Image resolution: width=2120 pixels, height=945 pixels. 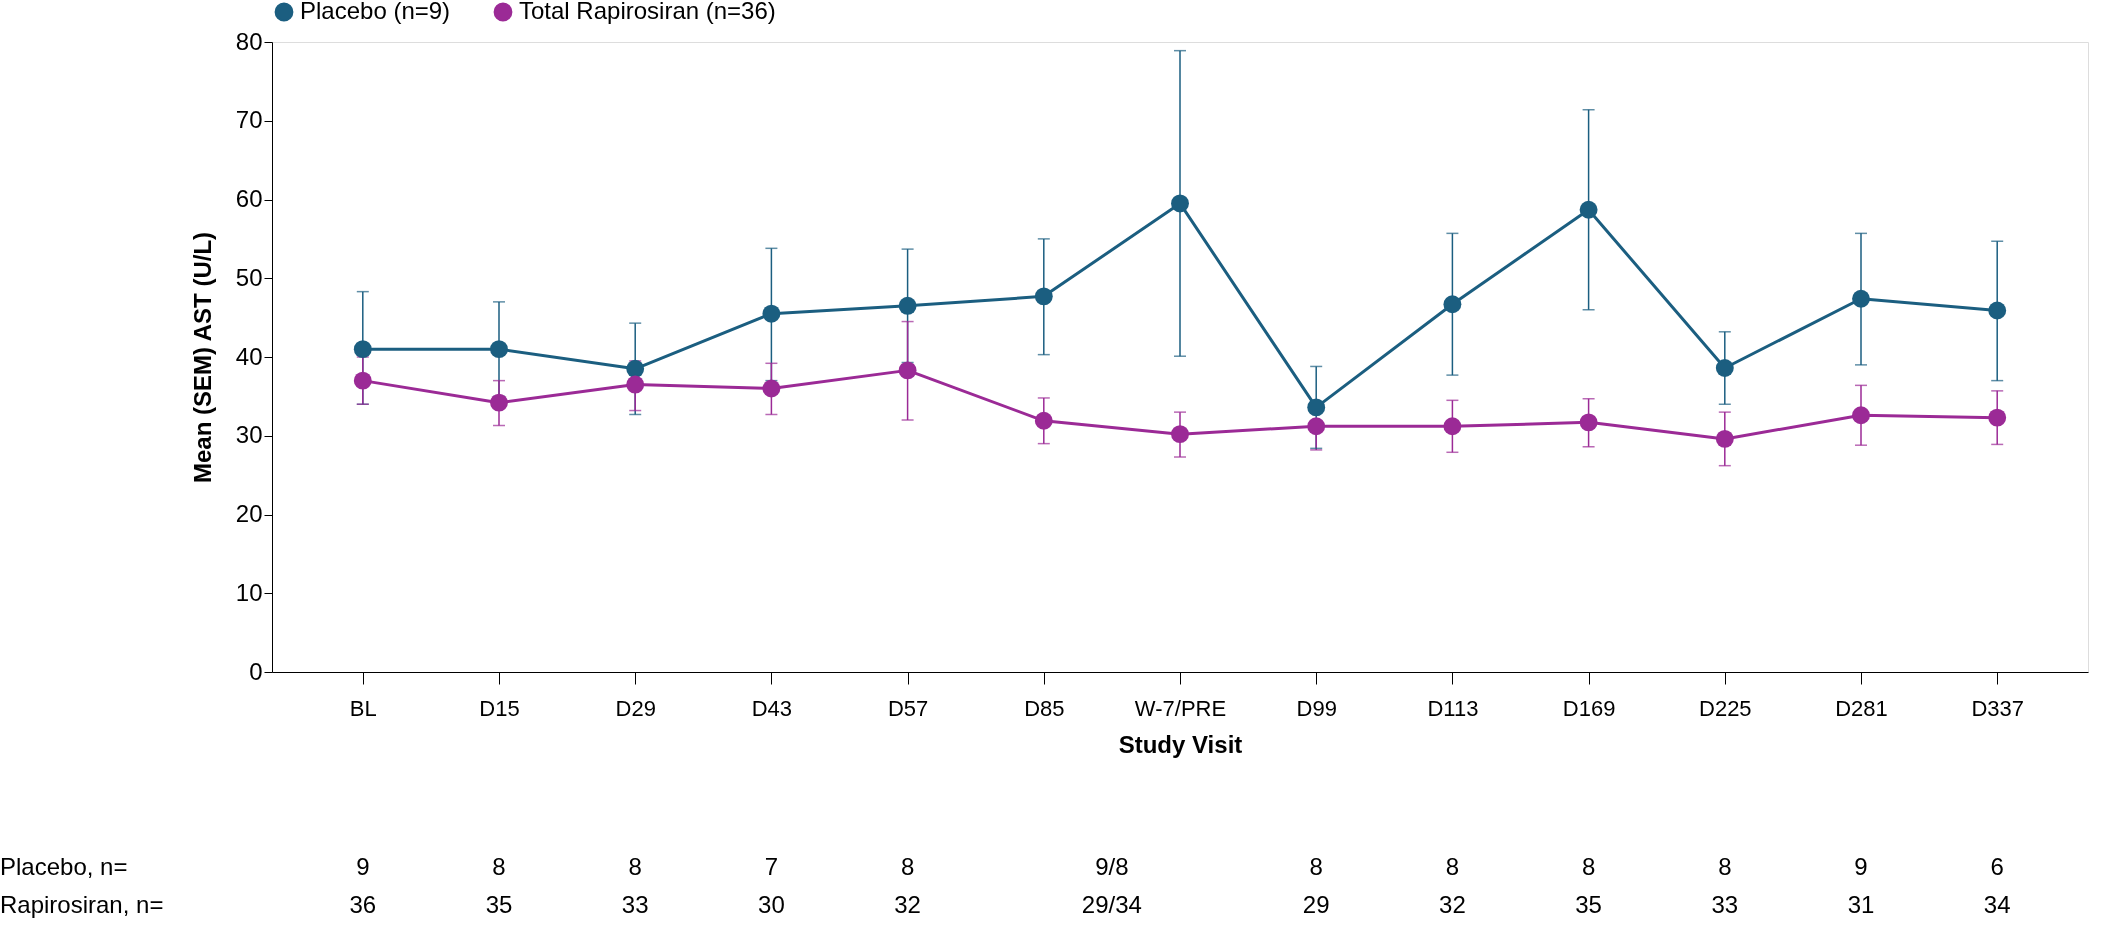 What do you see at coordinates (64, 866) in the screenshot?
I see `text: Placebo, n=` at bounding box center [64, 866].